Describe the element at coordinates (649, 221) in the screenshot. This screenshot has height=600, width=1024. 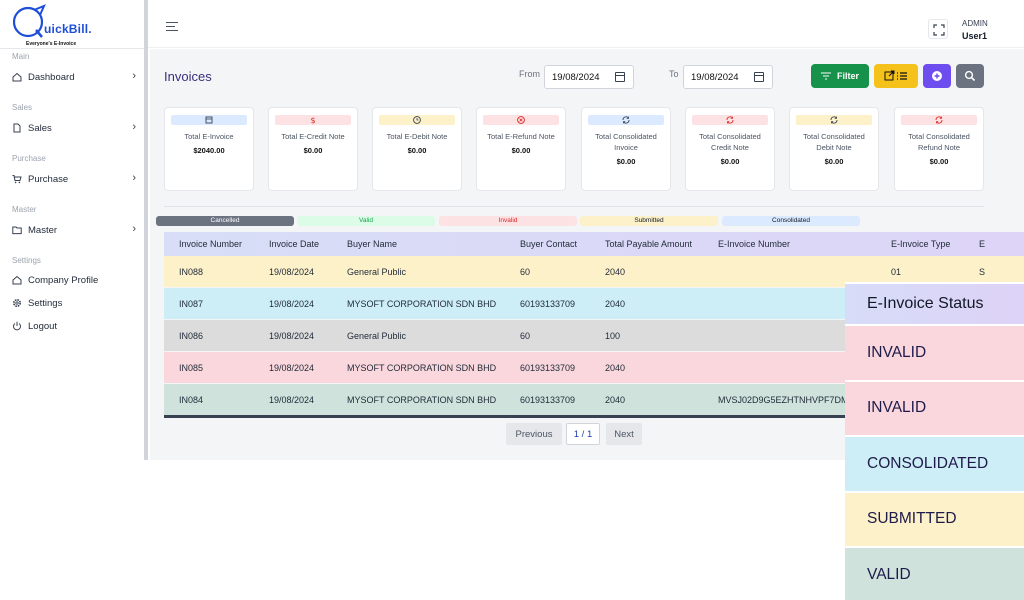
I see `legend-item-submitted: Submitted` at that location.